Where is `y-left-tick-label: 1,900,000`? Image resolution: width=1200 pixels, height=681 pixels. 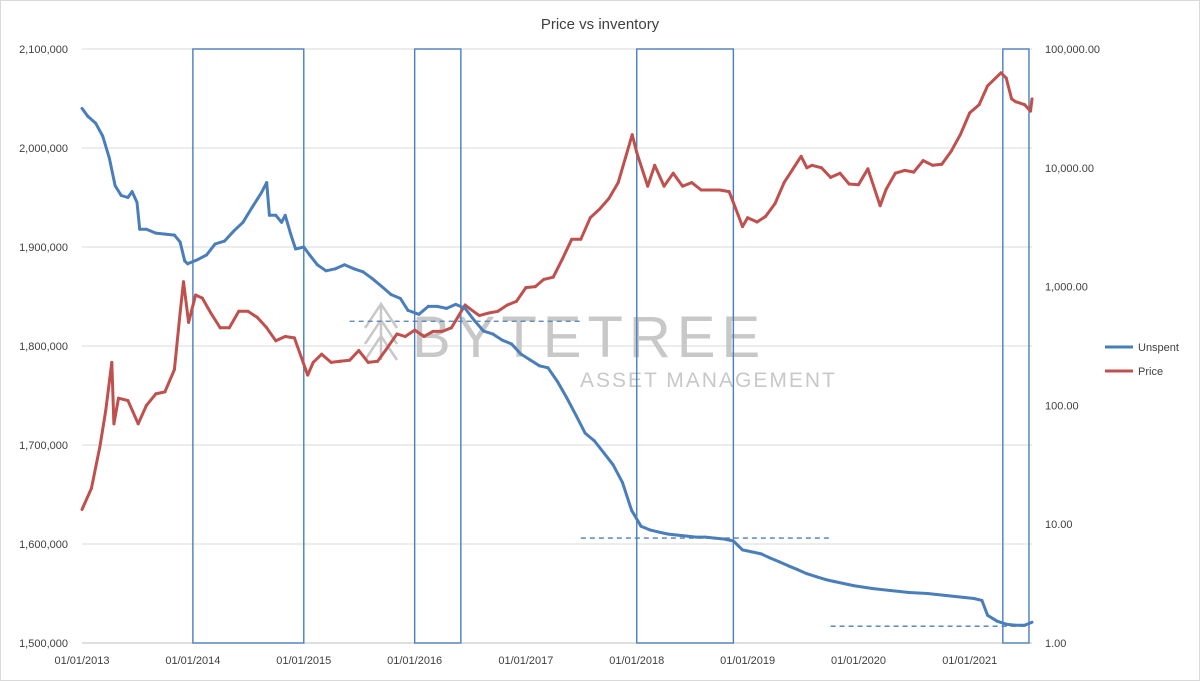 y-left-tick-label: 1,900,000 is located at coordinates (43, 248).